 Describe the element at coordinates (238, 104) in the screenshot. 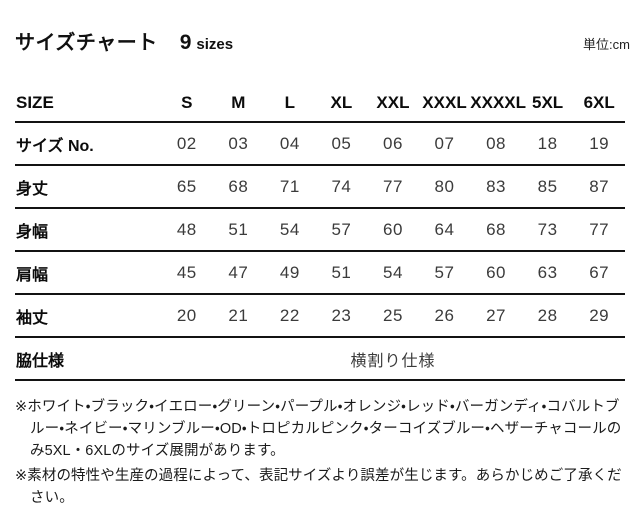

I see `column-header: M` at that location.